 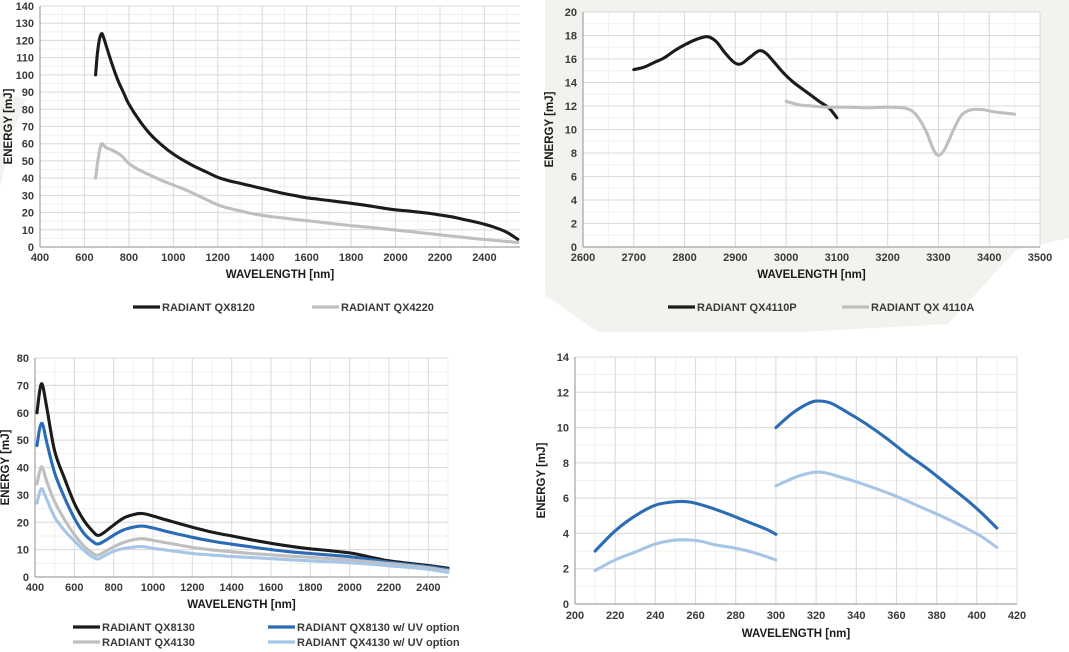 What do you see at coordinates (25, 76) in the screenshot?
I see `y-tick-label: 100` at bounding box center [25, 76].